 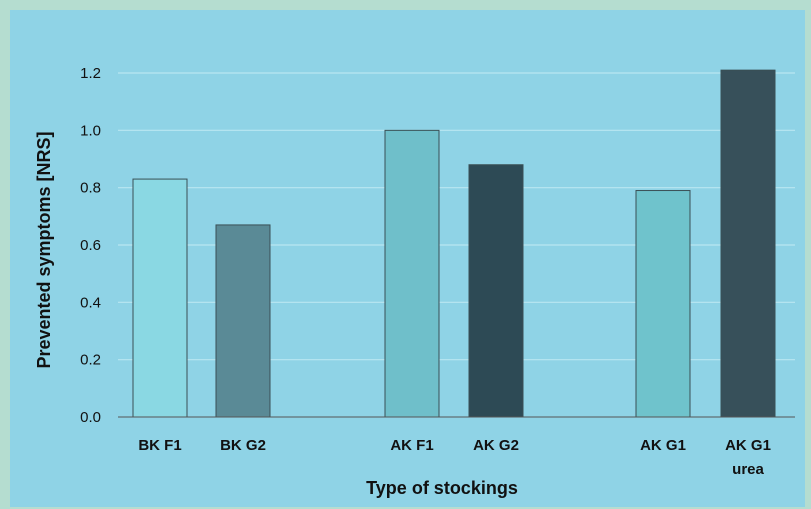 I want to click on y-tick-label: 0.2, so click(x=90, y=360).